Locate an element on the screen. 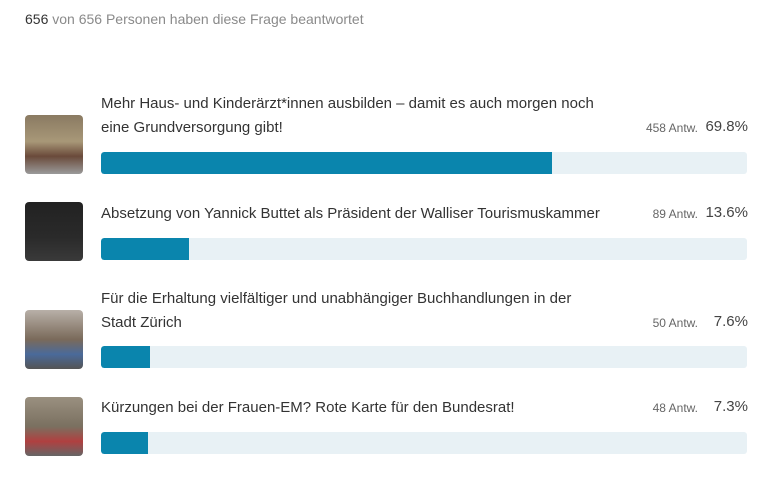 Image resolution: width=768 pixels, height=478 pixels. answer-percent: 7.6% is located at coordinates (730, 321).